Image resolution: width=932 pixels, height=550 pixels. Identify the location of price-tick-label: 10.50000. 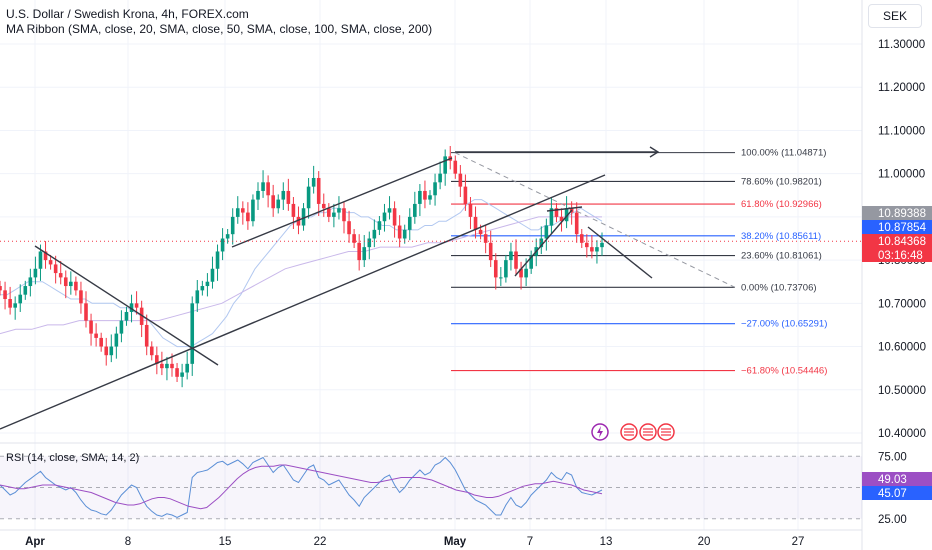
(902, 391).